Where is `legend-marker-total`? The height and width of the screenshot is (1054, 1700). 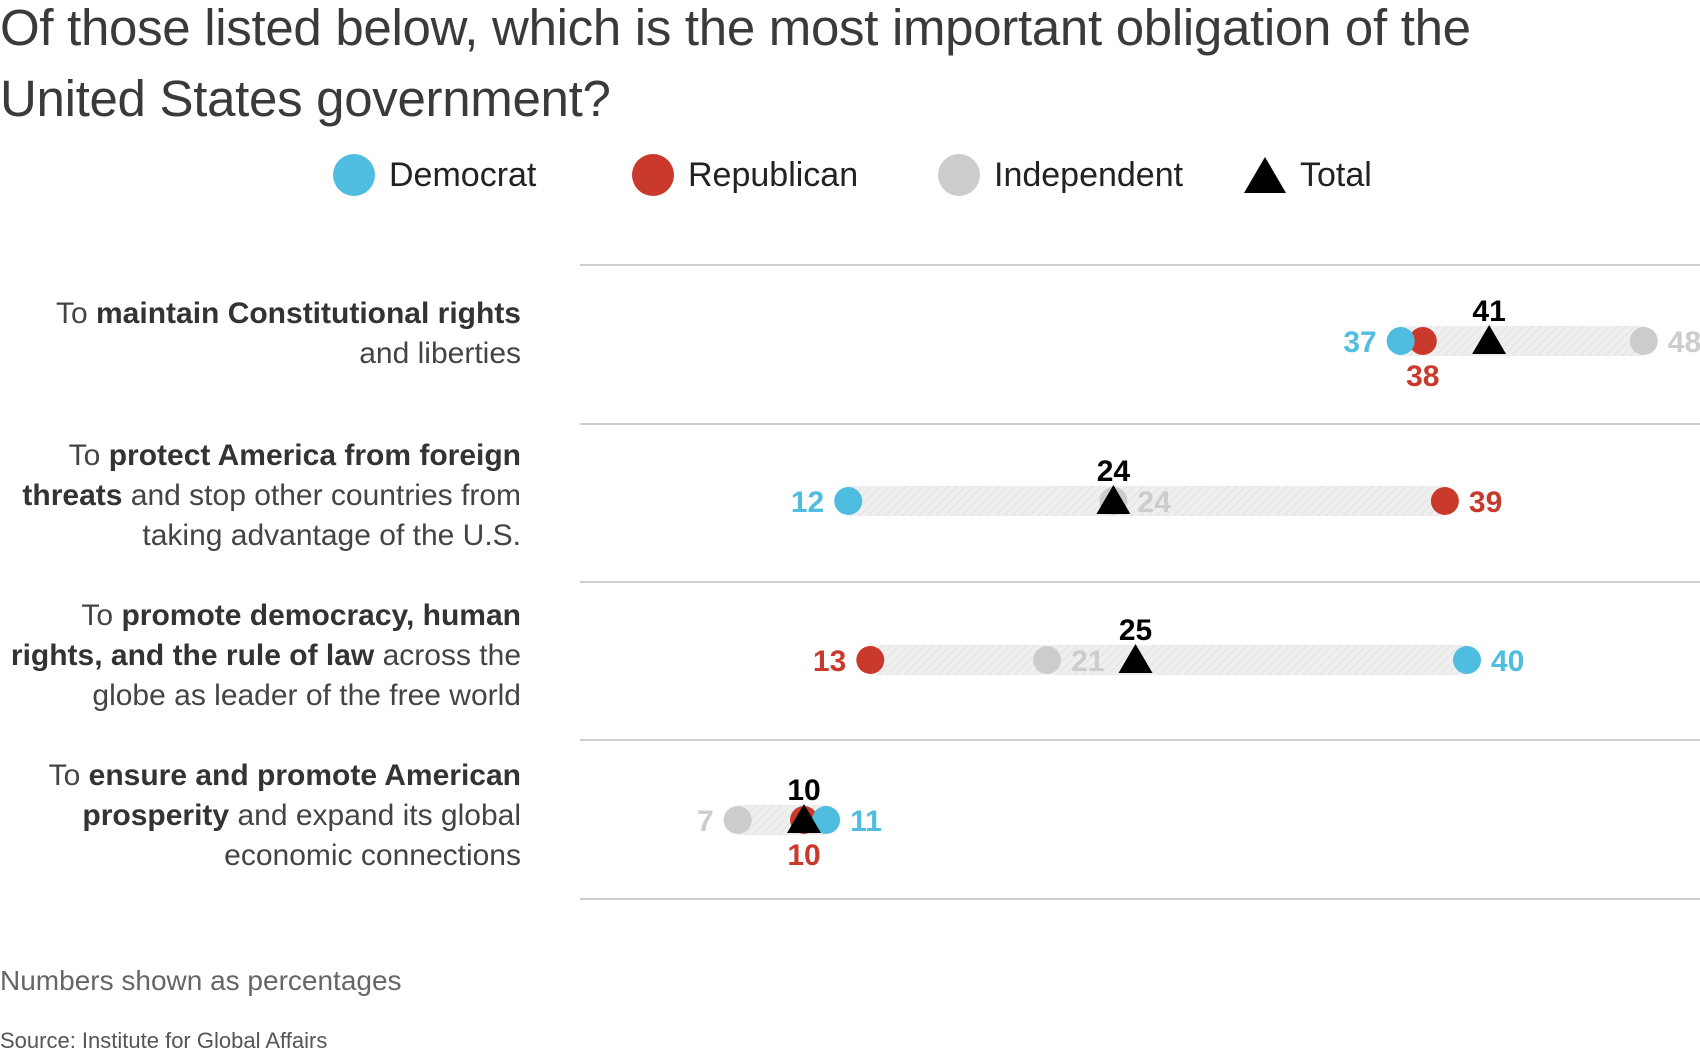 legend-marker-total is located at coordinates (1265, 175).